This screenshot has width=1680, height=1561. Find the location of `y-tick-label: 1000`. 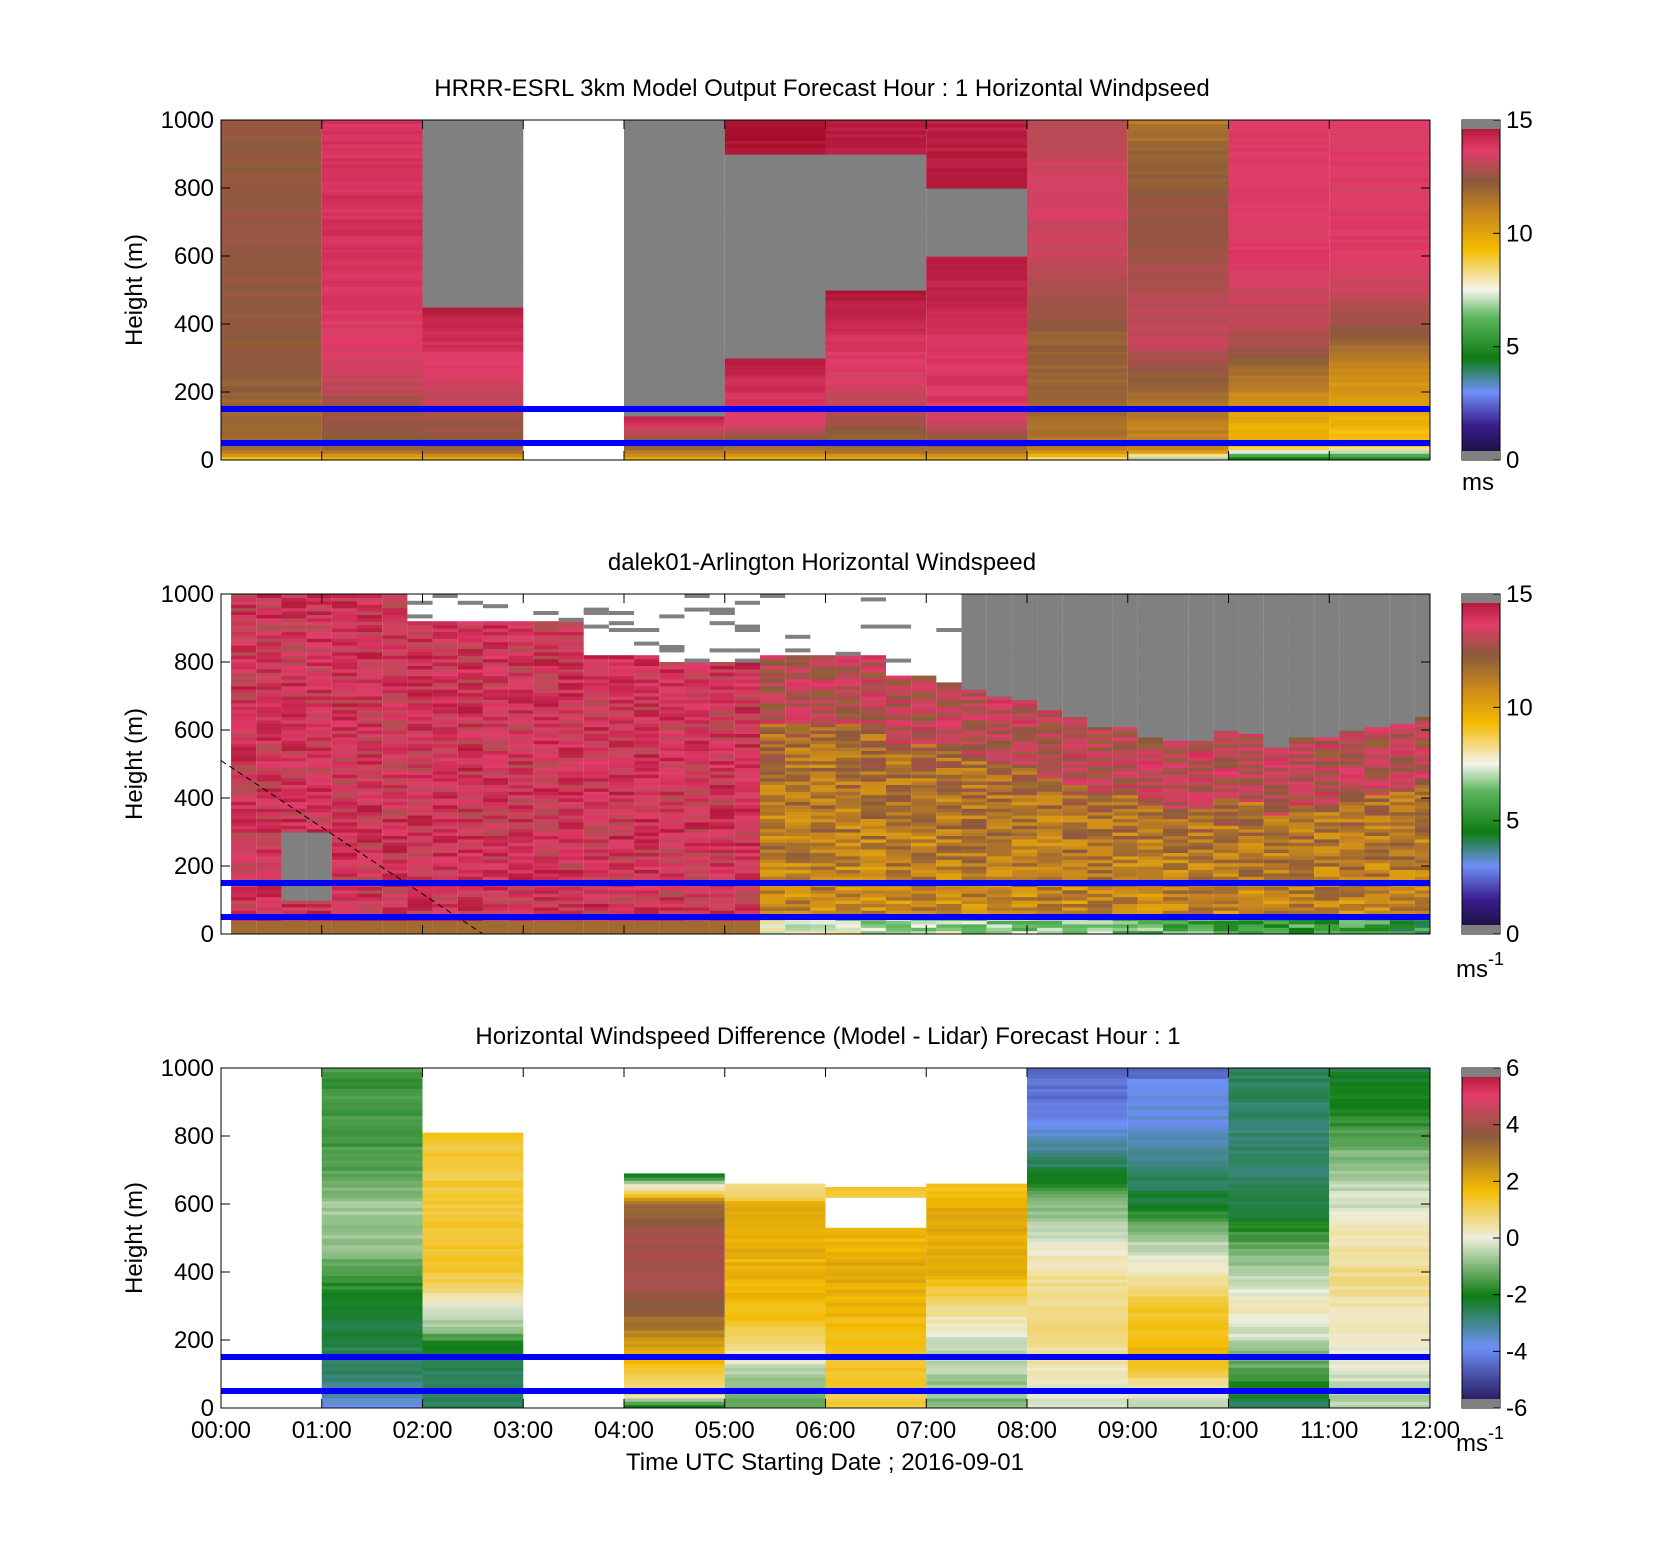

y-tick-label: 1000 is located at coordinates (187, 120).